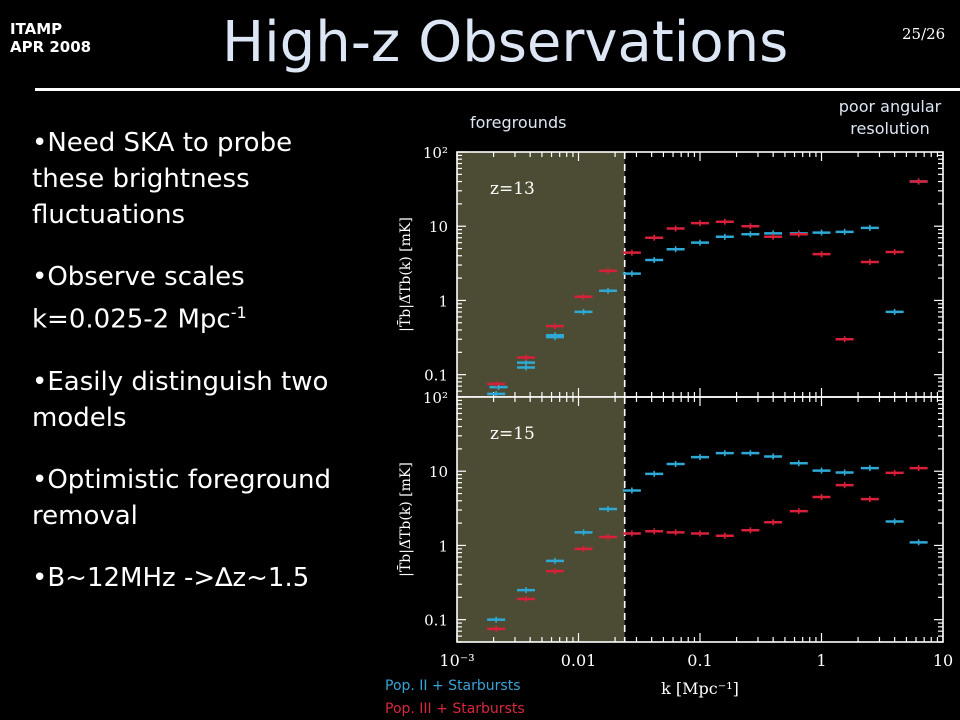 Image resolution: width=960 pixels, height=720 pixels. I want to click on x-axis-label: k [Mpc⁻¹], so click(700, 688).